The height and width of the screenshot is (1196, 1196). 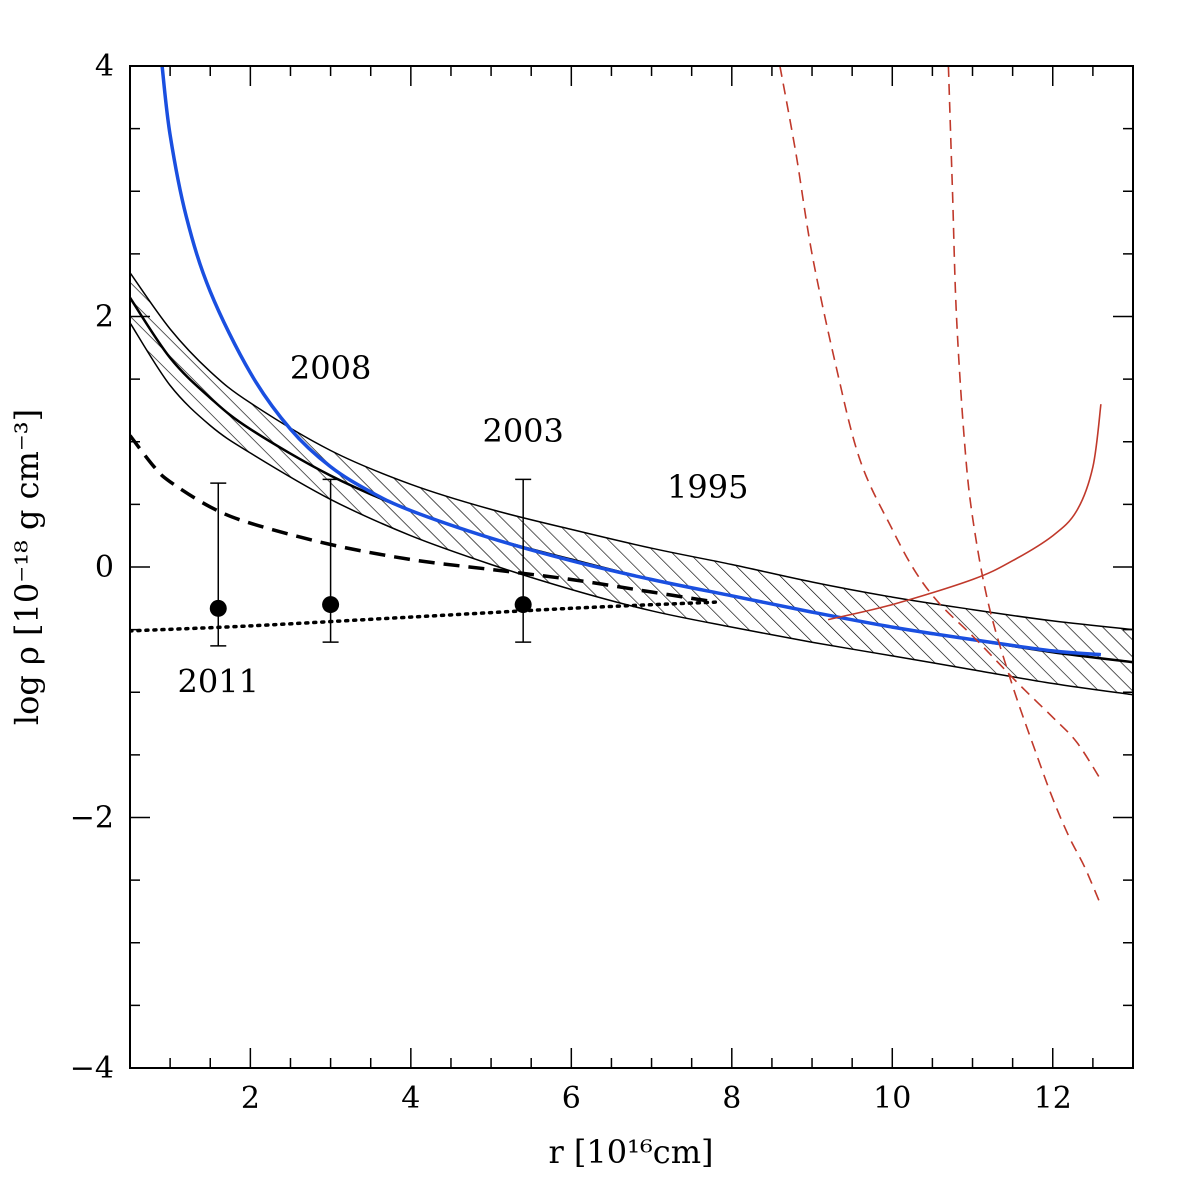 What do you see at coordinates (707, 487) in the screenshot?
I see `annotation-1995: 1995` at bounding box center [707, 487].